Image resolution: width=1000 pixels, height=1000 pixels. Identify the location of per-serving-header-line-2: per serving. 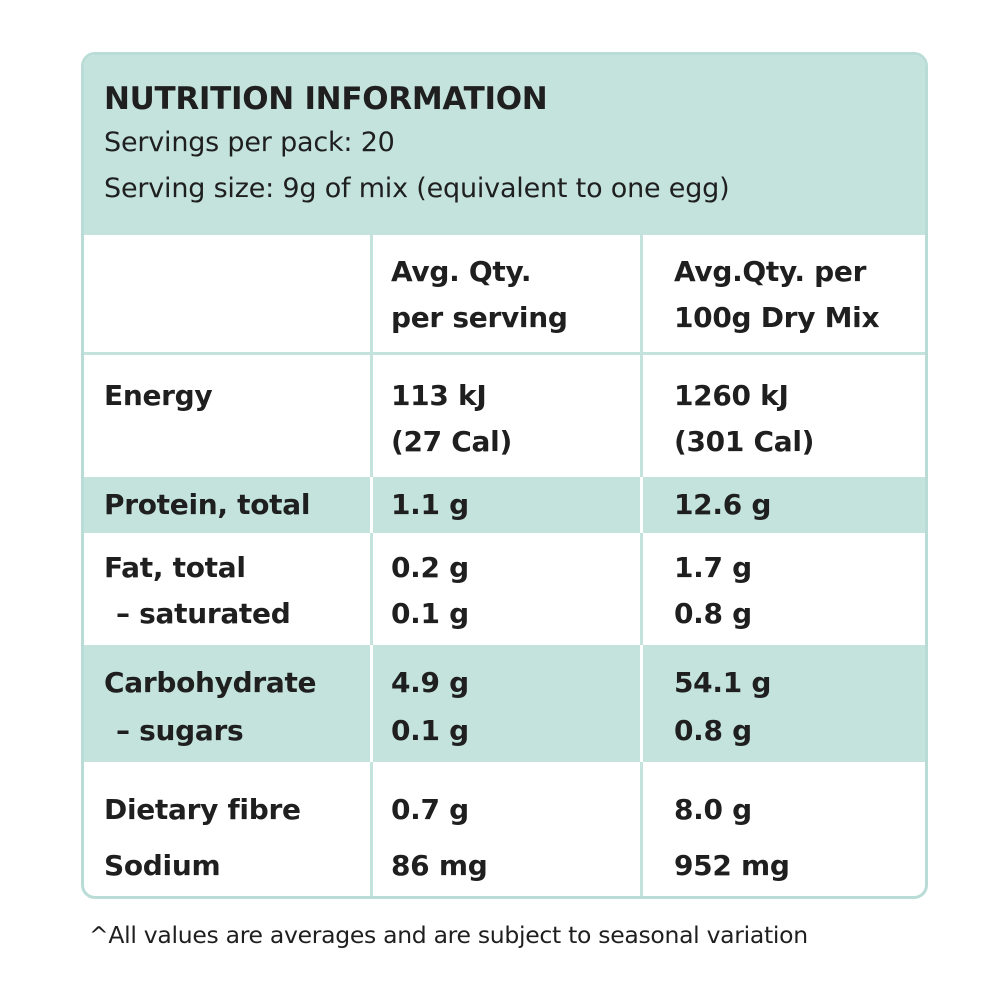
(479, 317).